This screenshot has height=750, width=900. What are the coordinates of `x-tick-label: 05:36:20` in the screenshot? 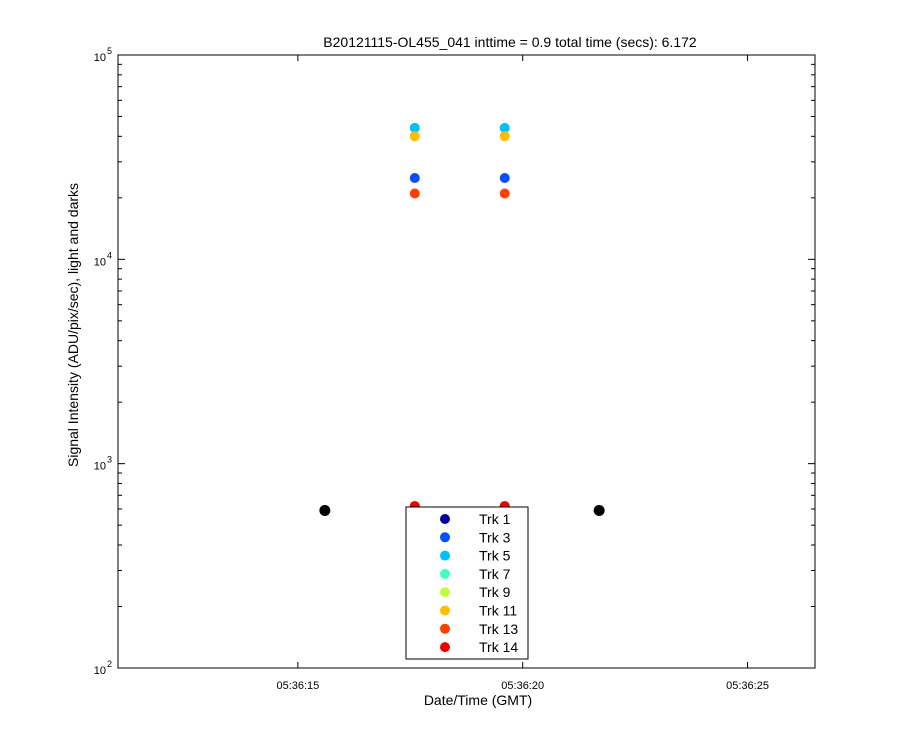 It's located at (522, 686).